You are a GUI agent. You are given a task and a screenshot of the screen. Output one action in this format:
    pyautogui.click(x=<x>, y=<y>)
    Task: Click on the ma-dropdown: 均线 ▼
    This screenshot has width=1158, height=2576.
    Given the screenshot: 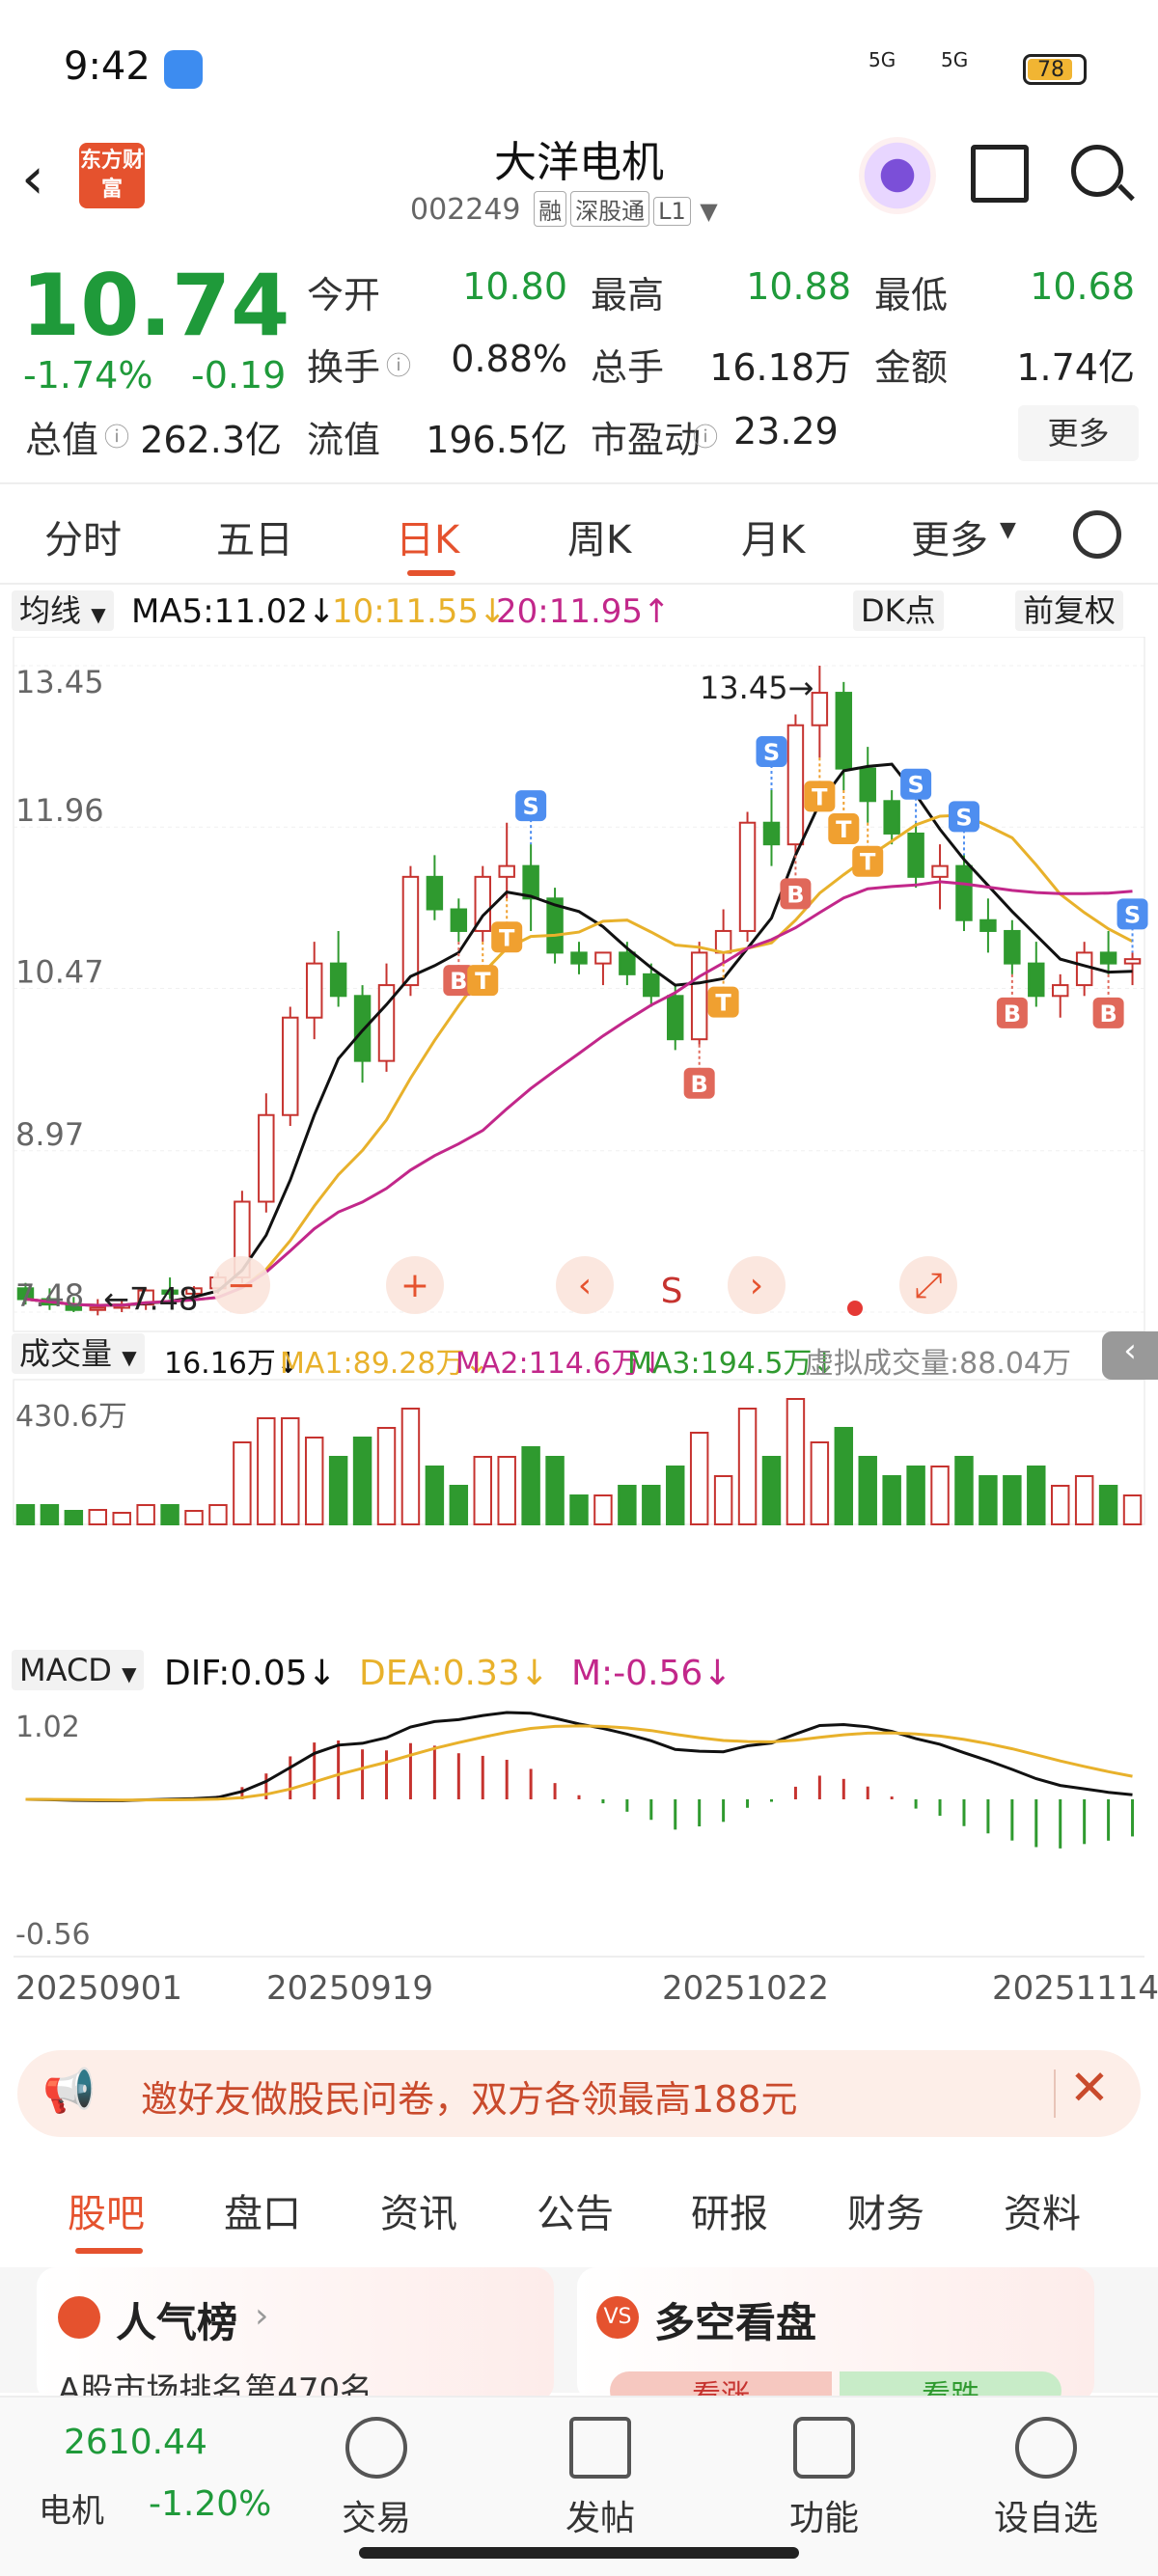 What is the action you would take?
    pyautogui.click(x=63, y=611)
    